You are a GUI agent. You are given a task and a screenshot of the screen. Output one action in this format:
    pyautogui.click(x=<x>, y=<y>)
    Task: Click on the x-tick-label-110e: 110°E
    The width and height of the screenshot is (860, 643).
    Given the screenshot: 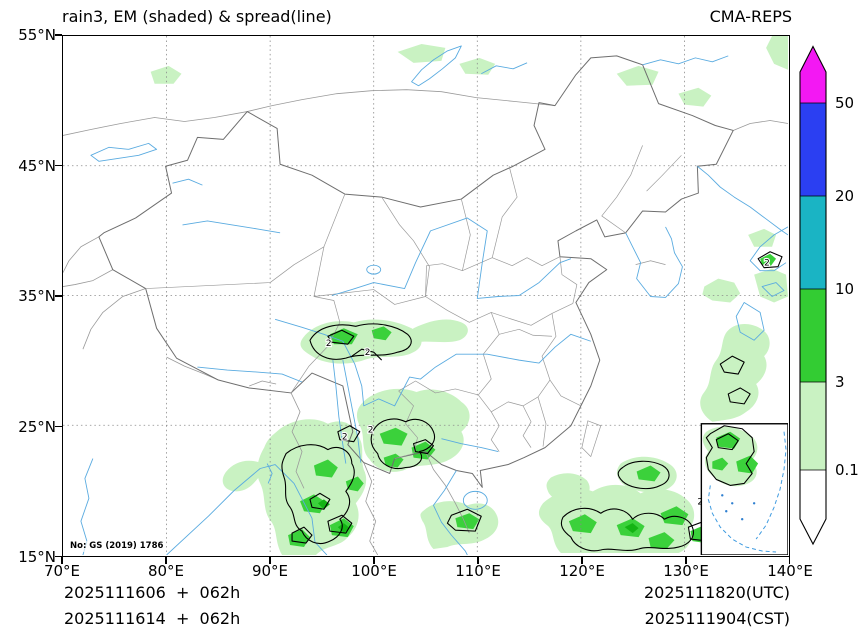 What is the action you would take?
    pyautogui.click(x=478, y=571)
    